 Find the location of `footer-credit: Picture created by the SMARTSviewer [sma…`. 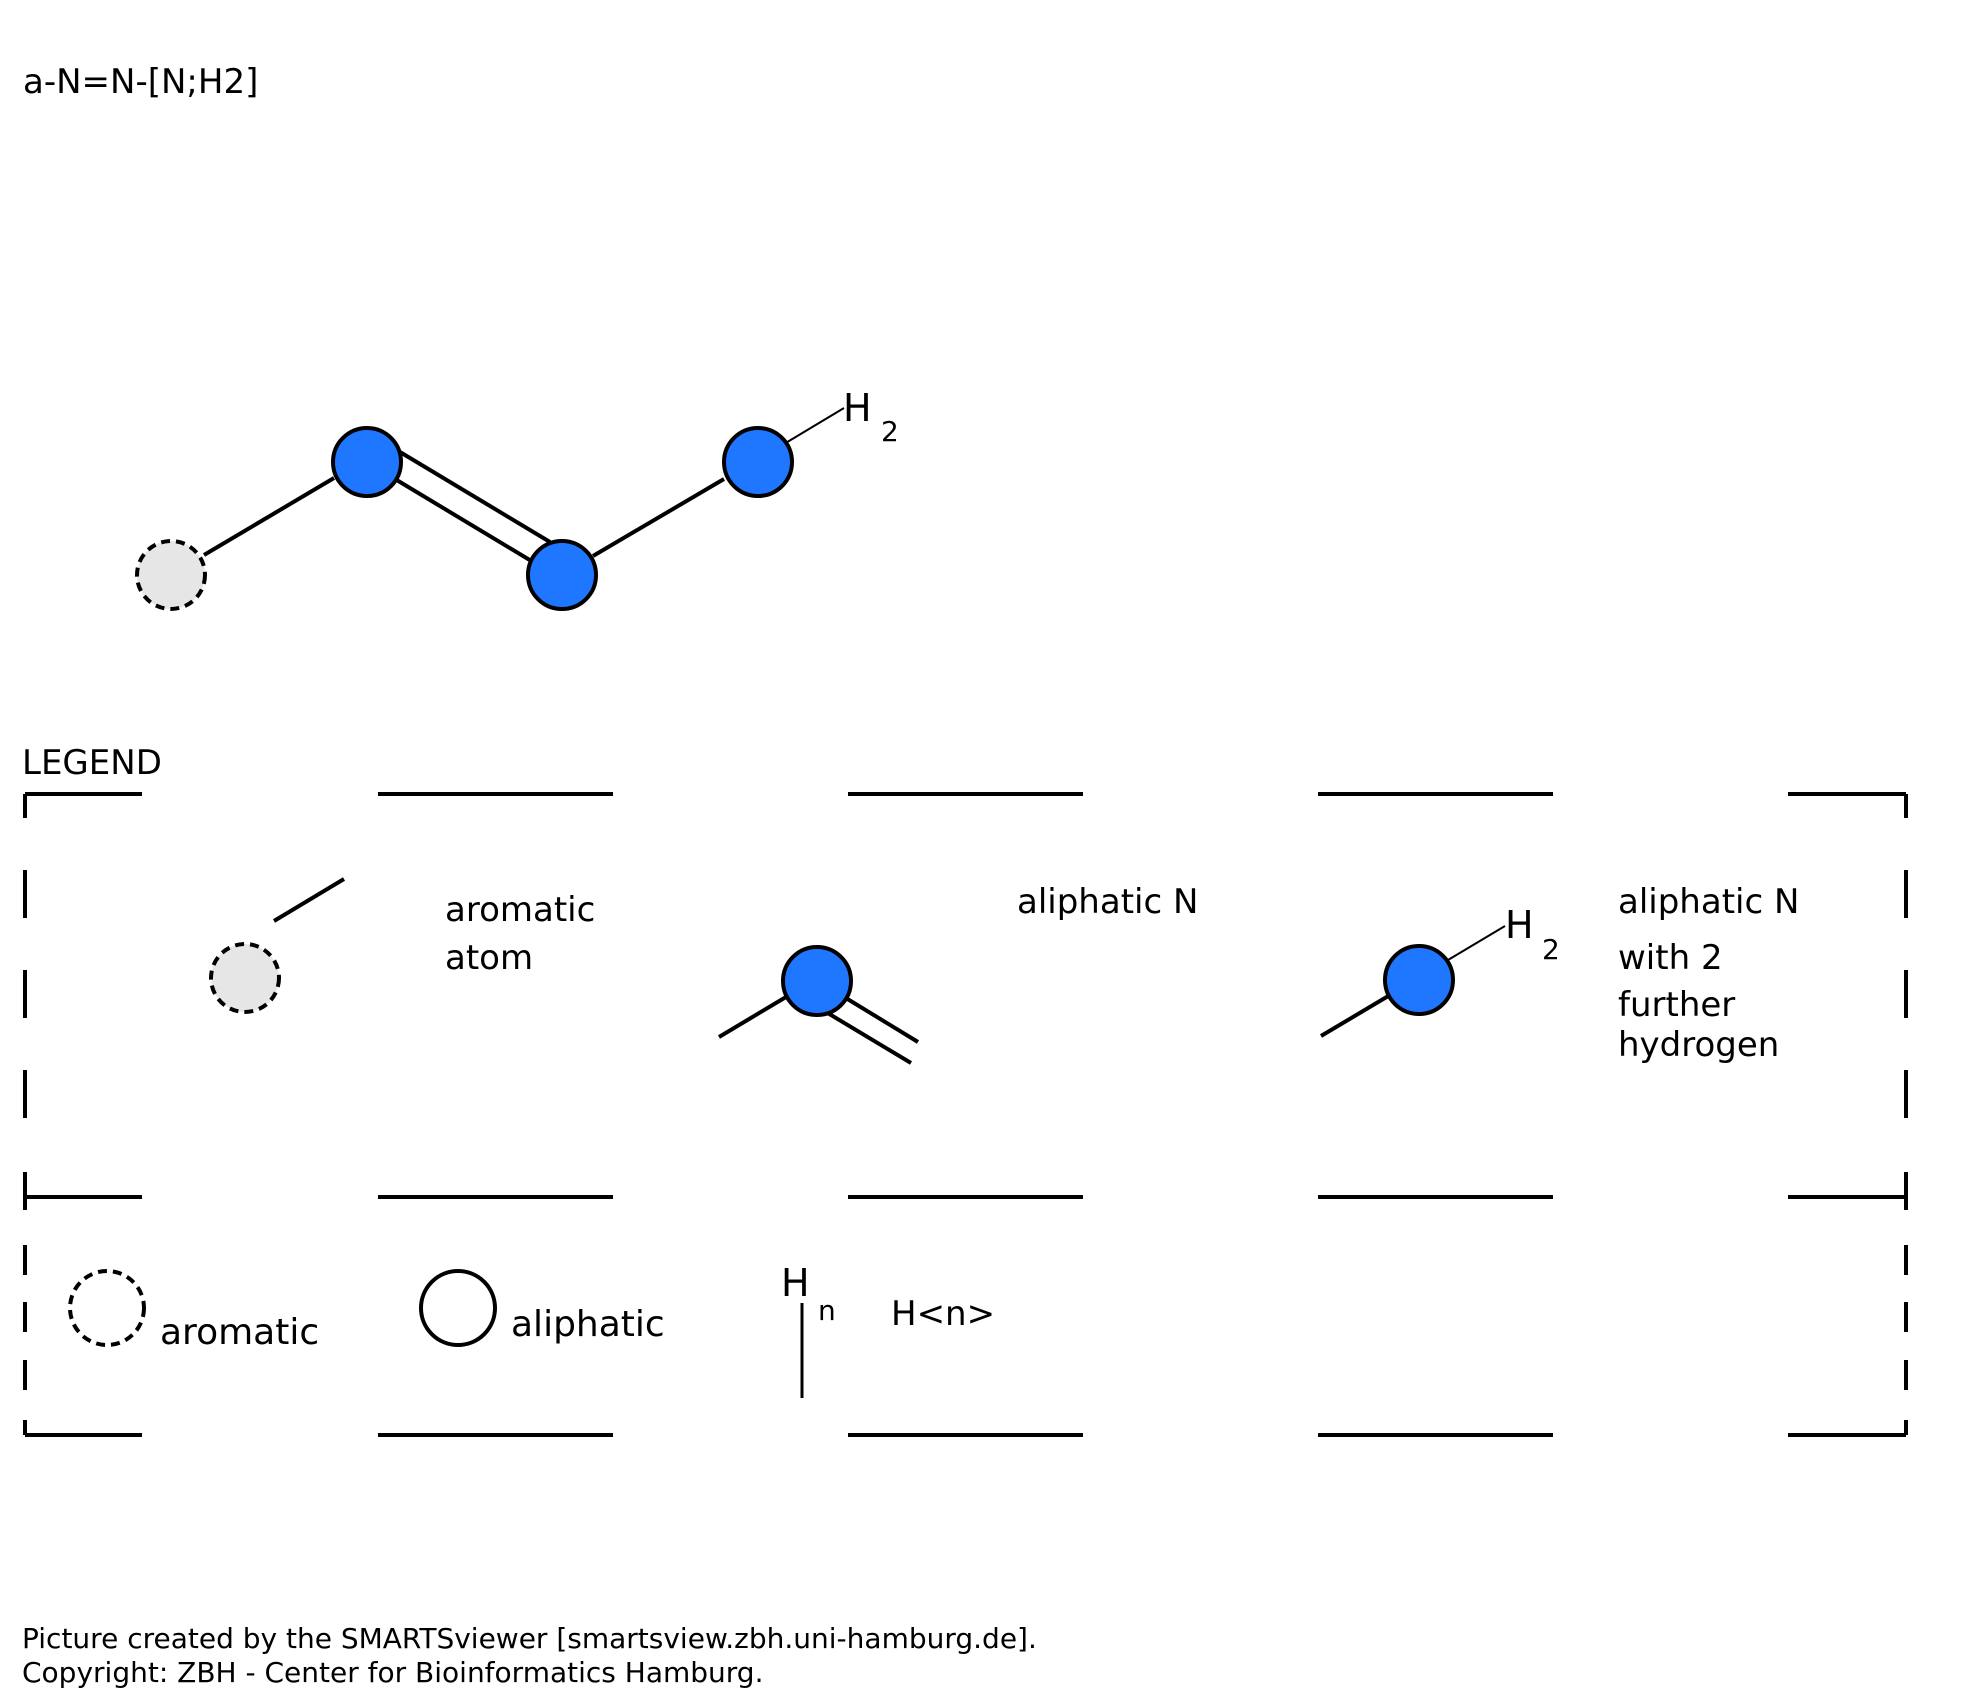

footer-credit: Picture created by the SMARTSviewer [sma… is located at coordinates (529, 1638).